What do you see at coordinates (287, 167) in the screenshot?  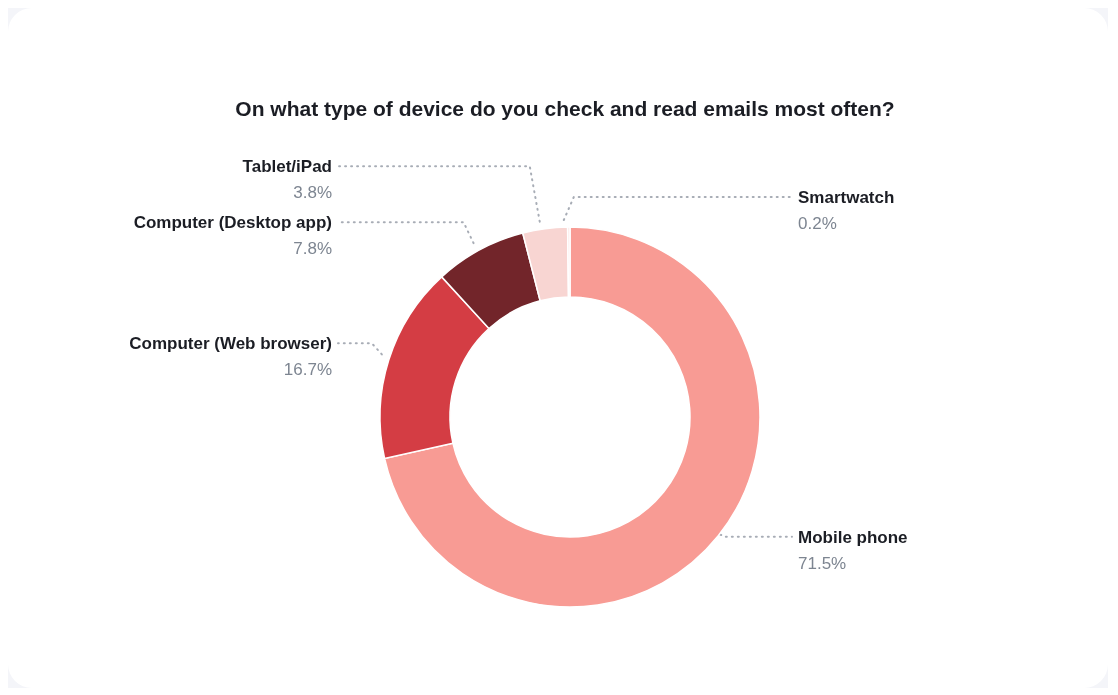 I see `slice-label: Tablet/iPad` at bounding box center [287, 167].